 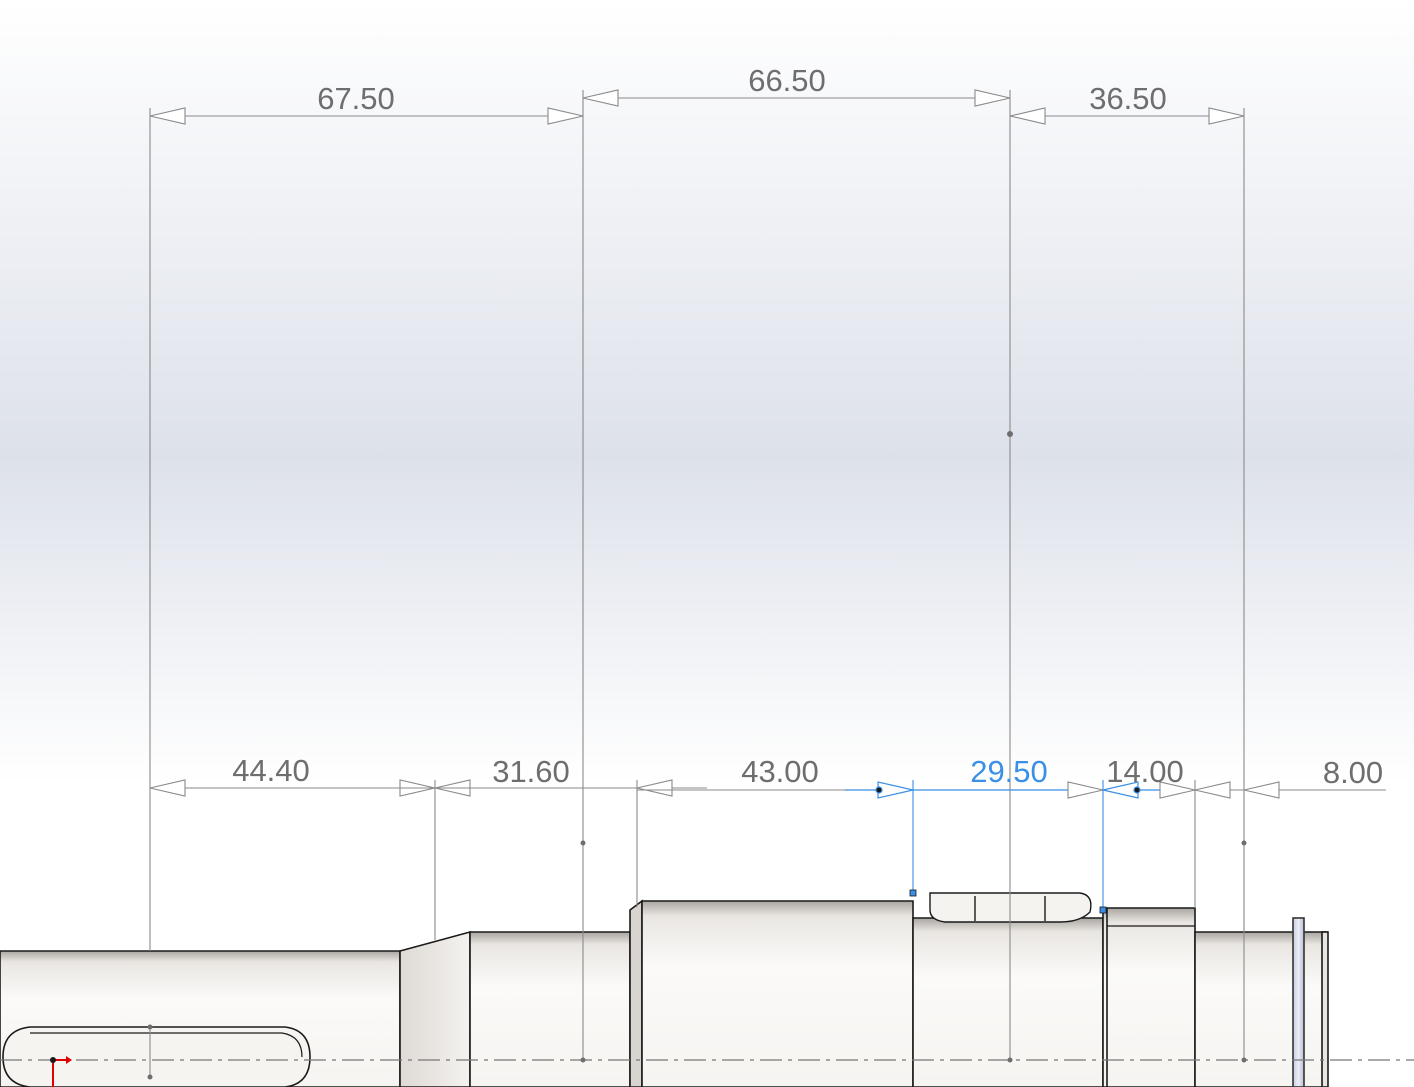 What do you see at coordinates (271, 770) in the screenshot?
I see `dimension-label: 44.40` at bounding box center [271, 770].